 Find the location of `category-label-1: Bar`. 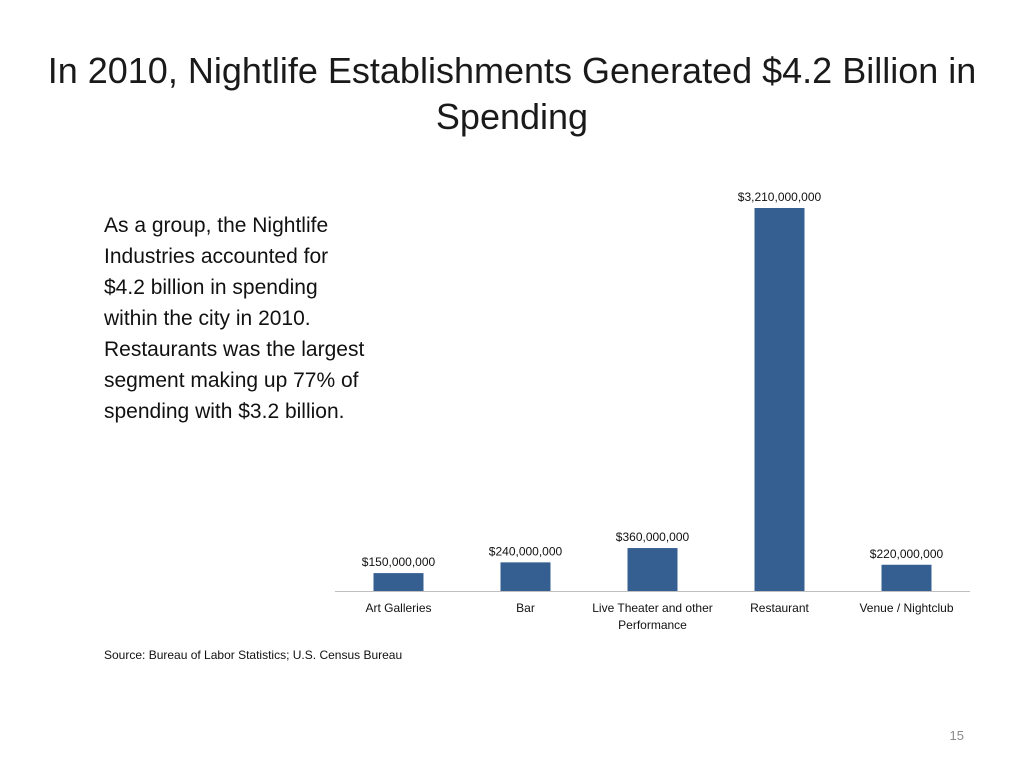

category-label-1: Bar is located at coordinates (525, 608).